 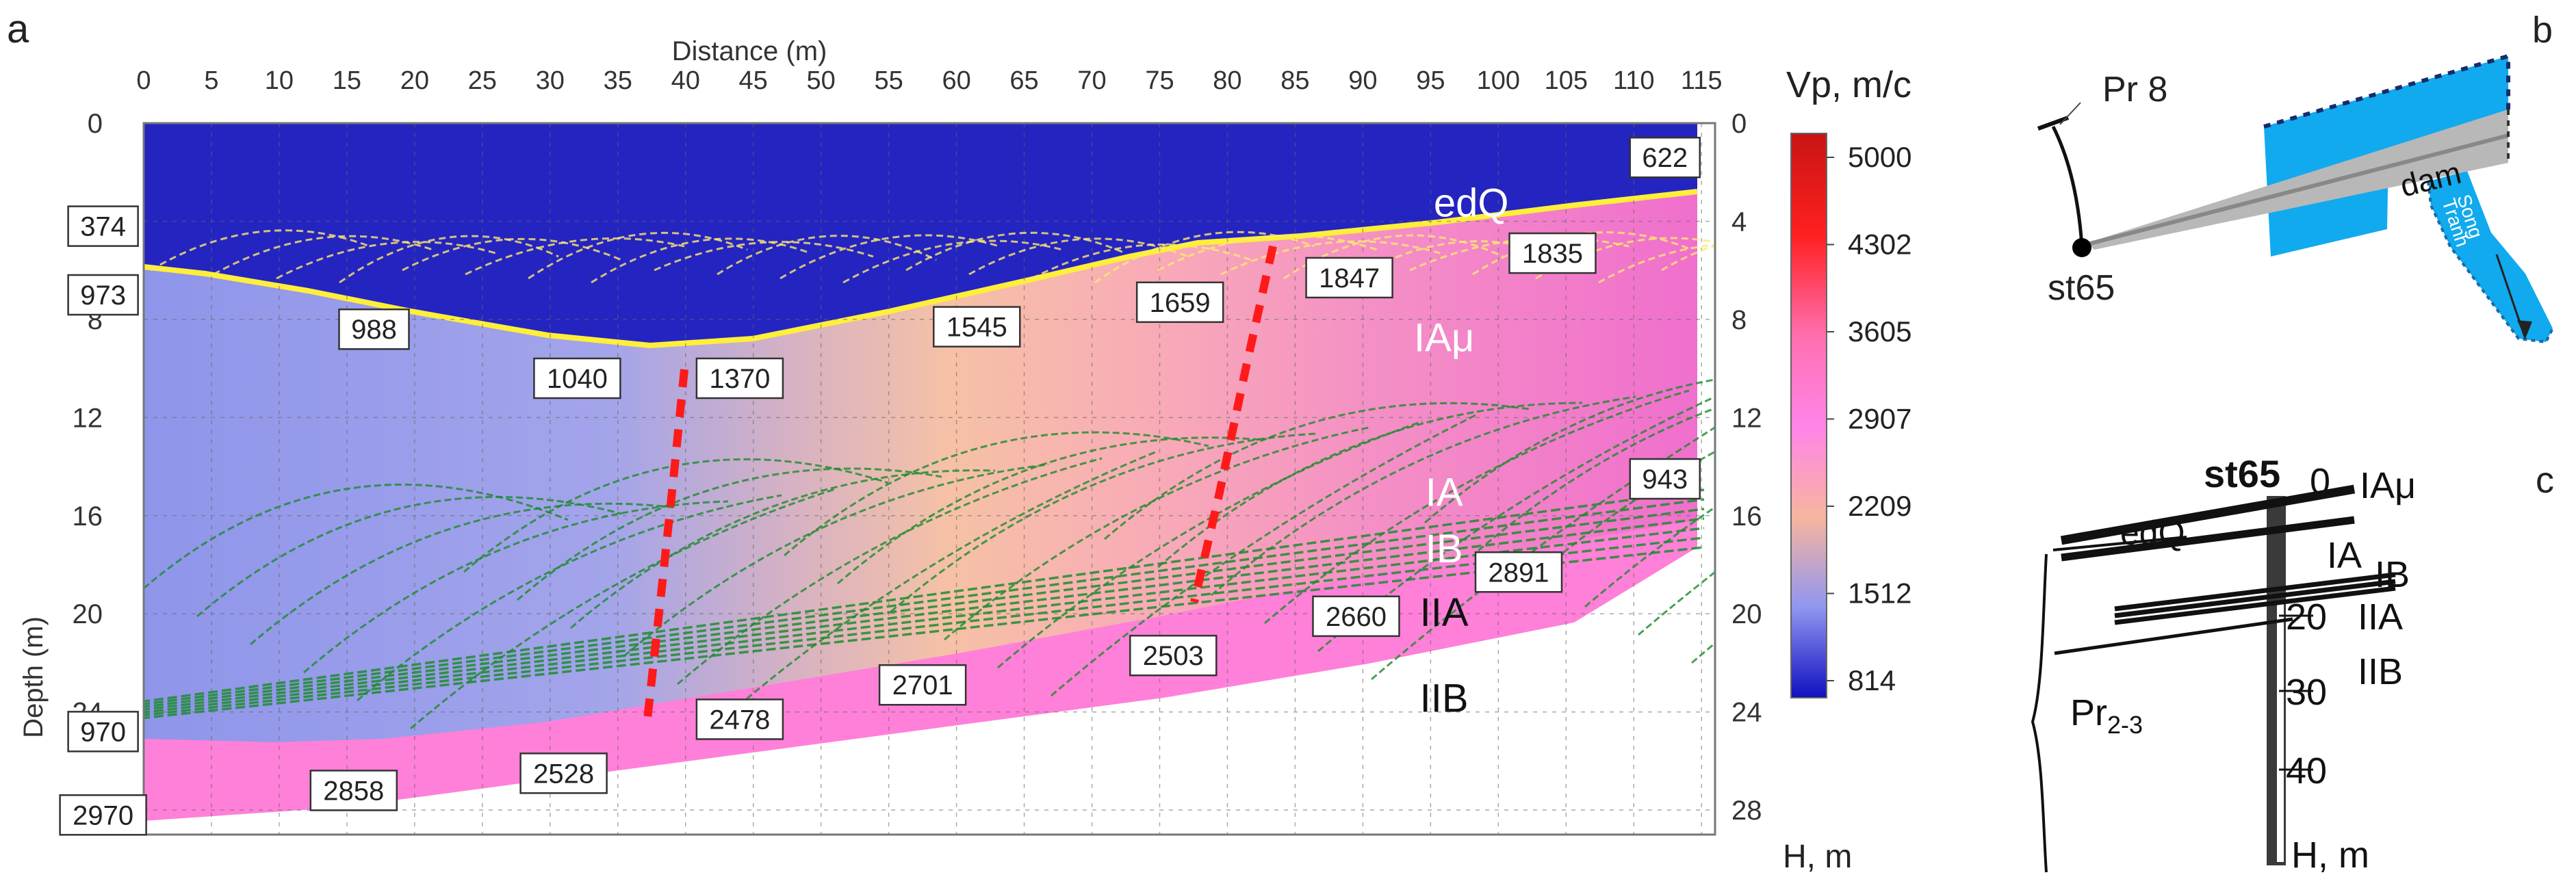 What do you see at coordinates (2081, 288) in the screenshot?
I see `station-label: st65` at bounding box center [2081, 288].